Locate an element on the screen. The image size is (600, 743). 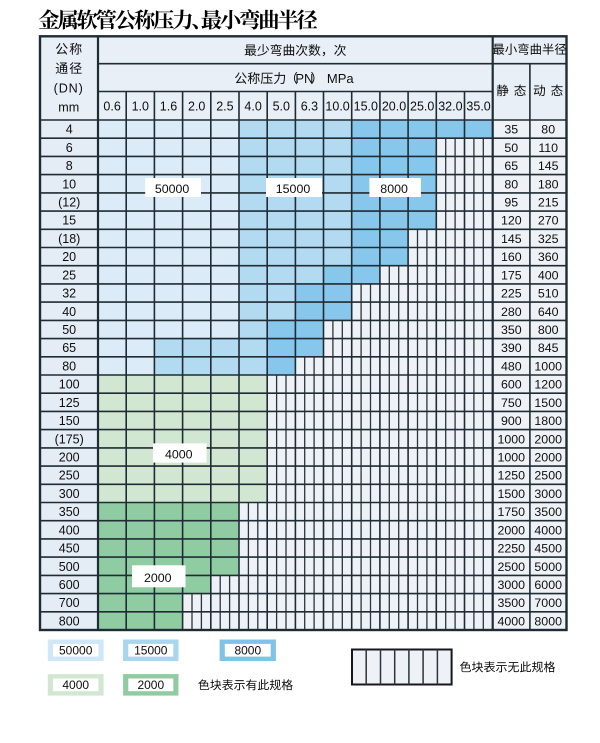
svg-text: 750 is located at coordinates (511, 403).